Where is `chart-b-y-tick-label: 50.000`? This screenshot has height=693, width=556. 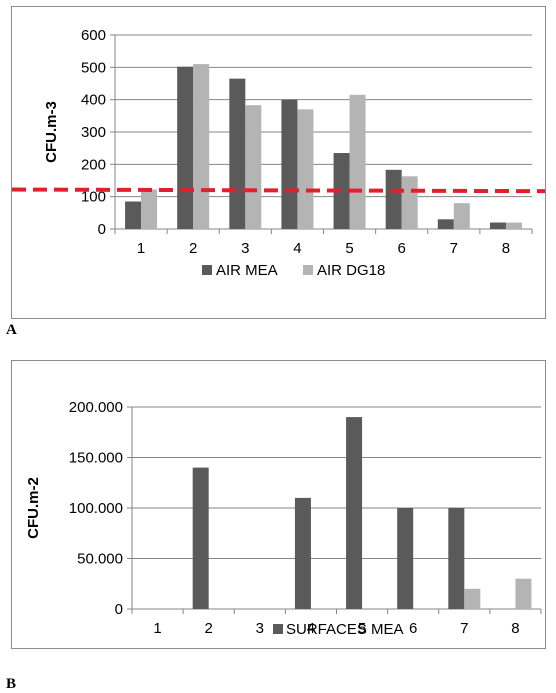
chart-b-y-tick-label: 50.000 is located at coordinates (100, 559).